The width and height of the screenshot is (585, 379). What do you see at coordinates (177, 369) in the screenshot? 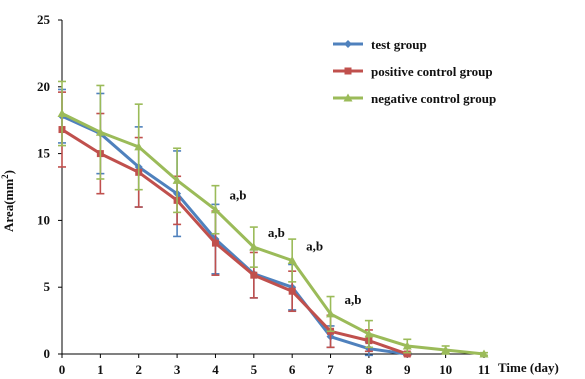
I see `x-tick-label: 3` at bounding box center [177, 369].